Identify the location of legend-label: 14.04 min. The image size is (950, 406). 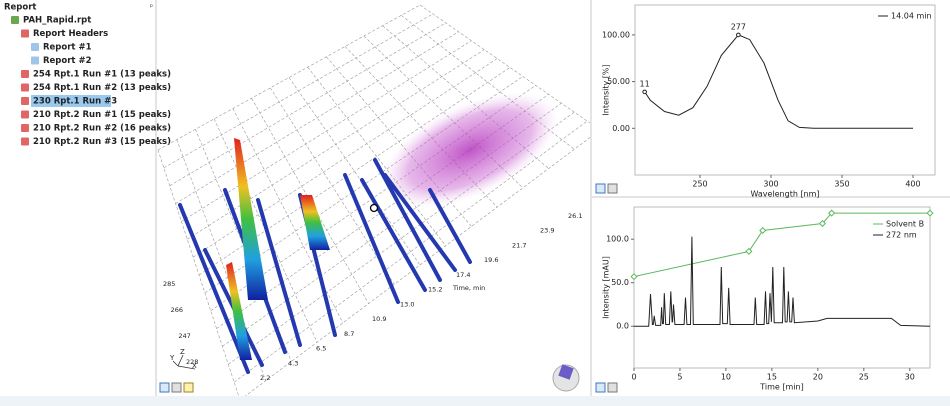
(911, 16).